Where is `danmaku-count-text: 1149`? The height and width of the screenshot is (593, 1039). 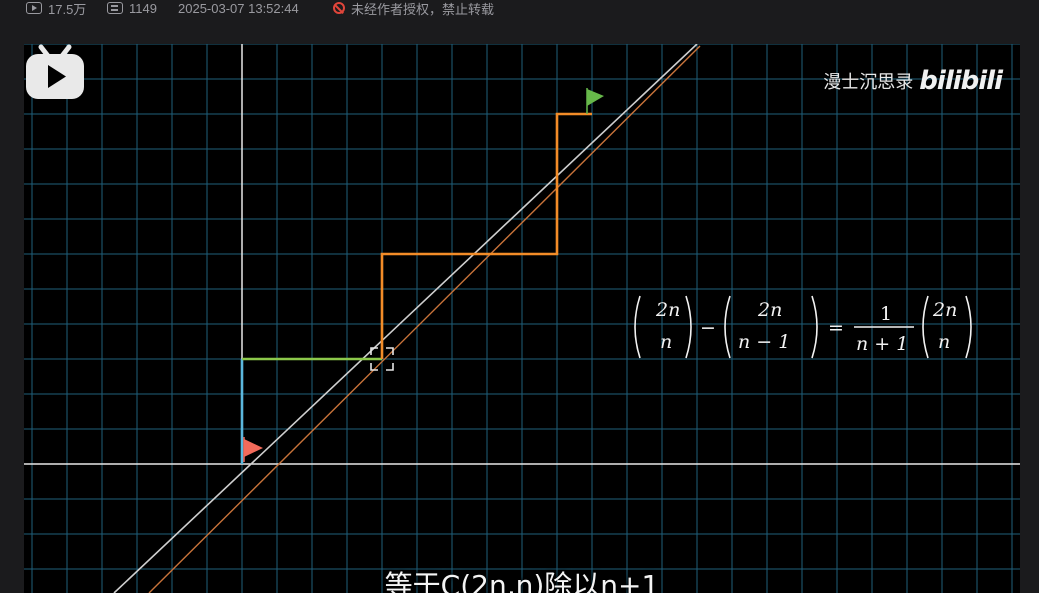
danmaku-count-text: 1149 is located at coordinates (143, 8).